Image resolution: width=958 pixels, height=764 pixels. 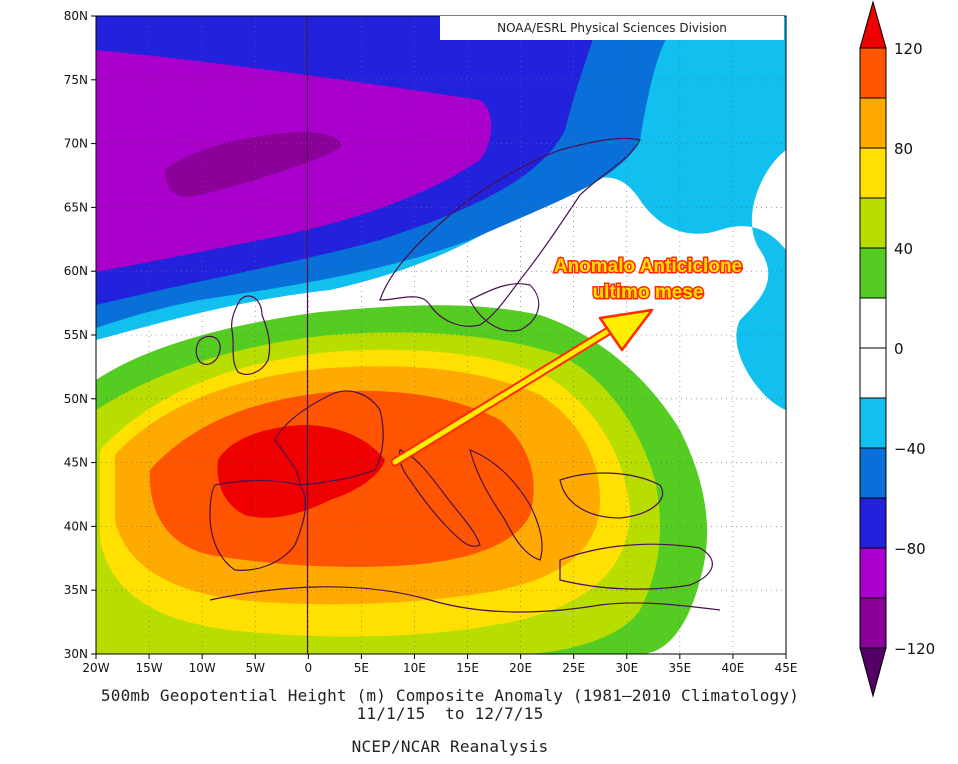 I want to click on lat-tick-label: 50N, so click(x=76, y=399).